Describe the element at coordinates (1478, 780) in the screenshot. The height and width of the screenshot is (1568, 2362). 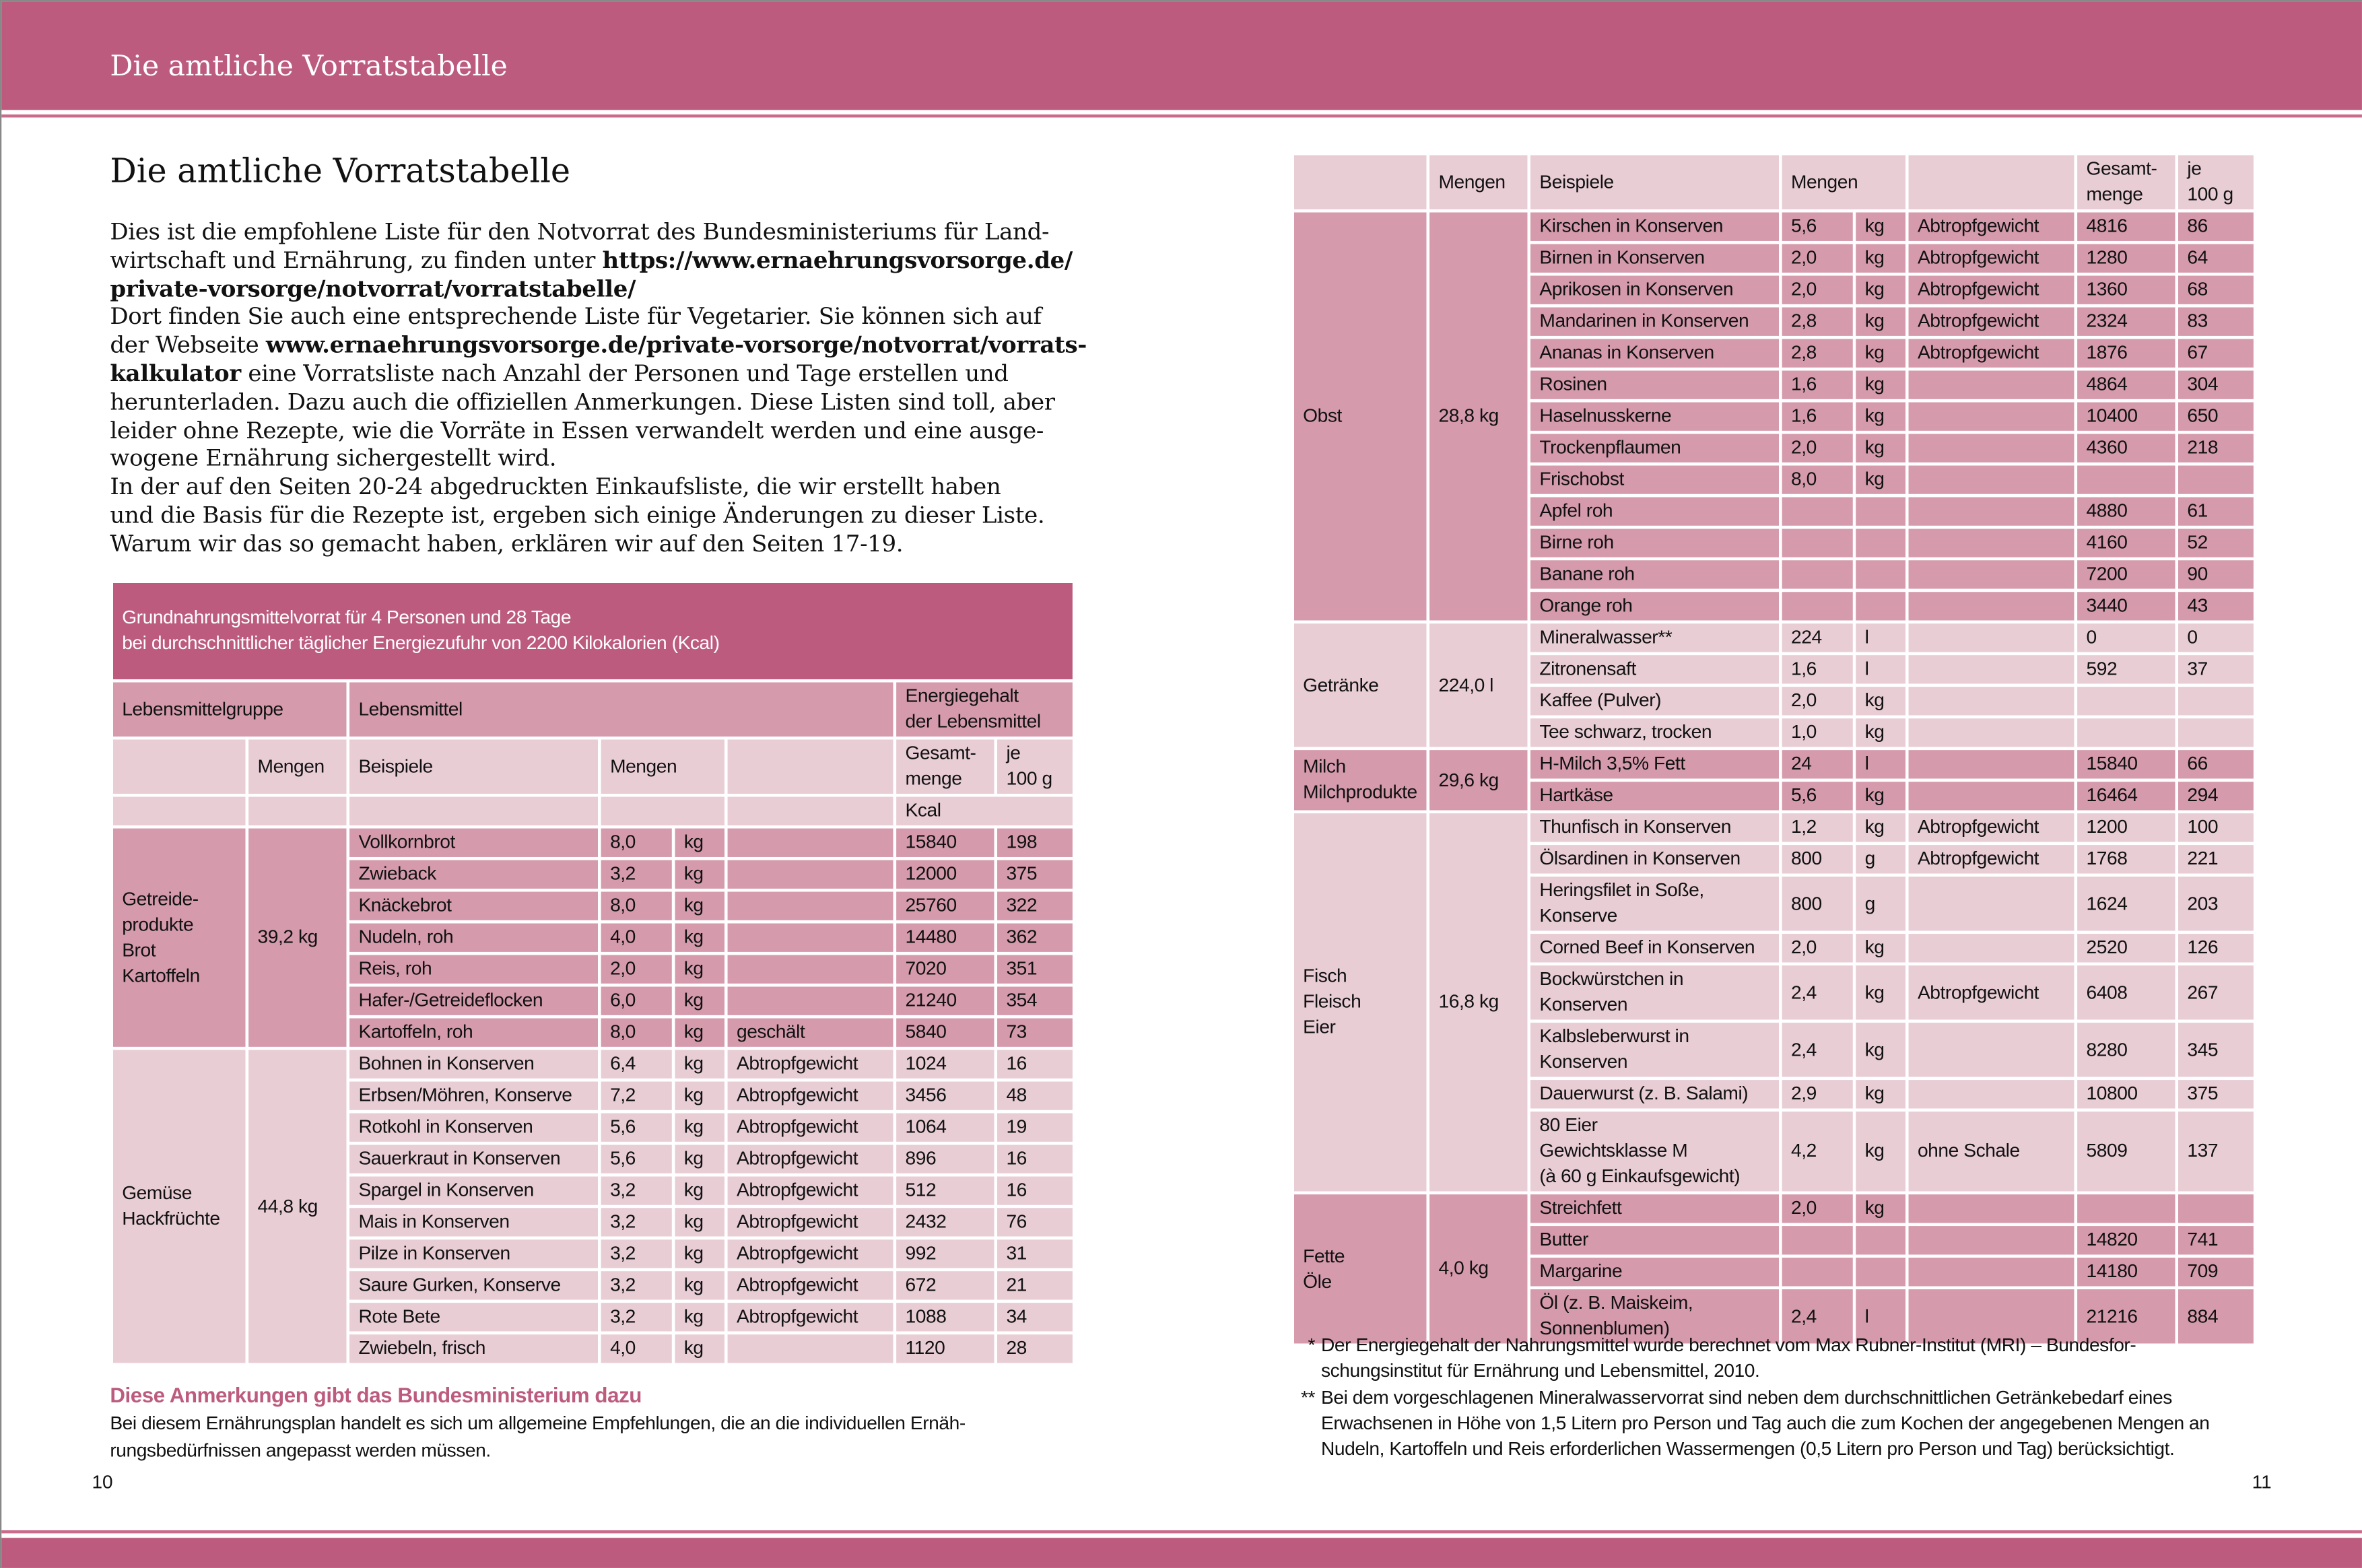
I see `group-amount-cell: 29,6 kg` at that location.